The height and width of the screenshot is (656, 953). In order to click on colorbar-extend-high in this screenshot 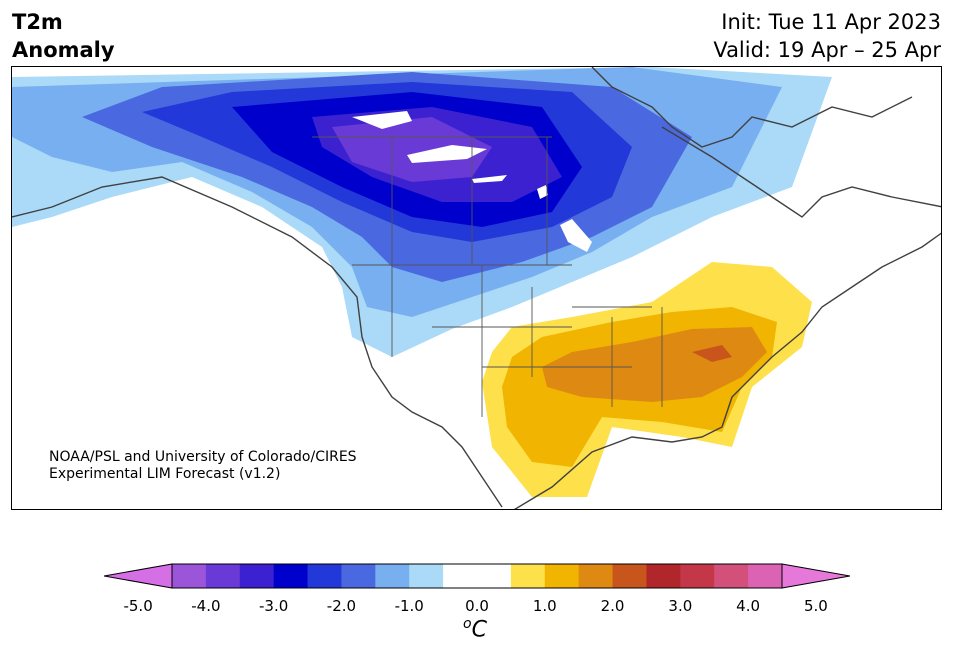, I will do `click(815, 576)`.